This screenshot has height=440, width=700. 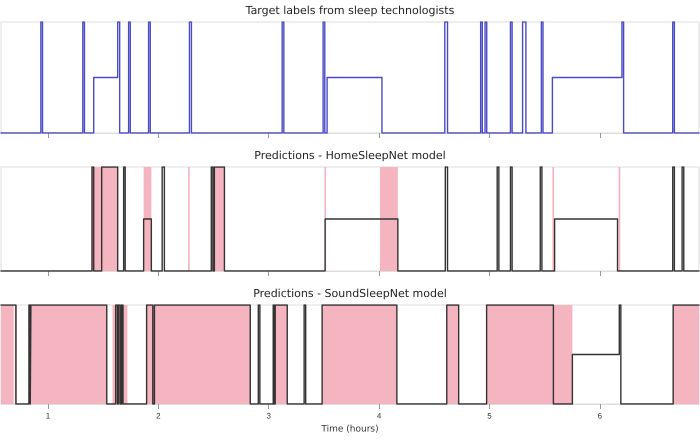 What do you see at coordinates (349, 429) in the screenshot?
I see `x-axis-title: Time (hours)` at bounding box center [349, 429].